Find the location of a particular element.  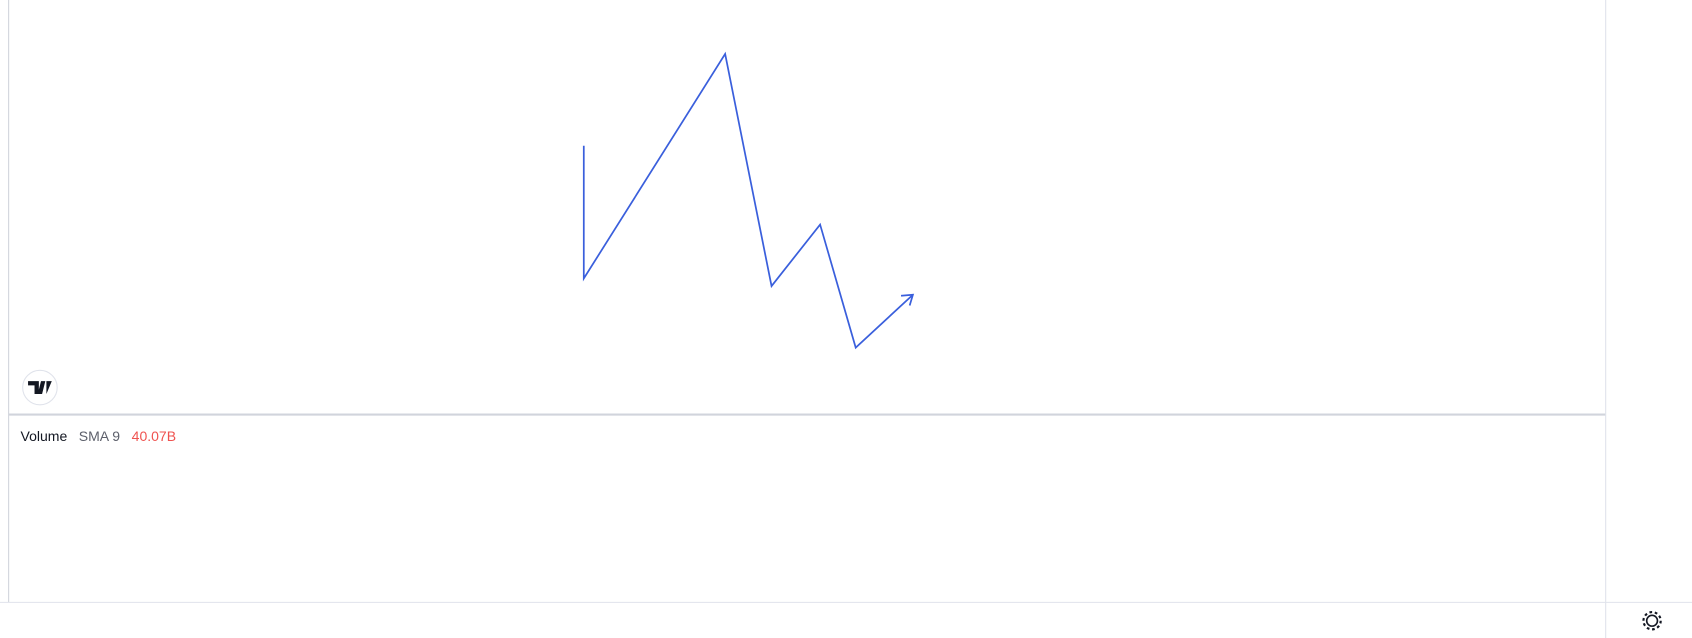

trend-path is located at coordinates (748, 200).